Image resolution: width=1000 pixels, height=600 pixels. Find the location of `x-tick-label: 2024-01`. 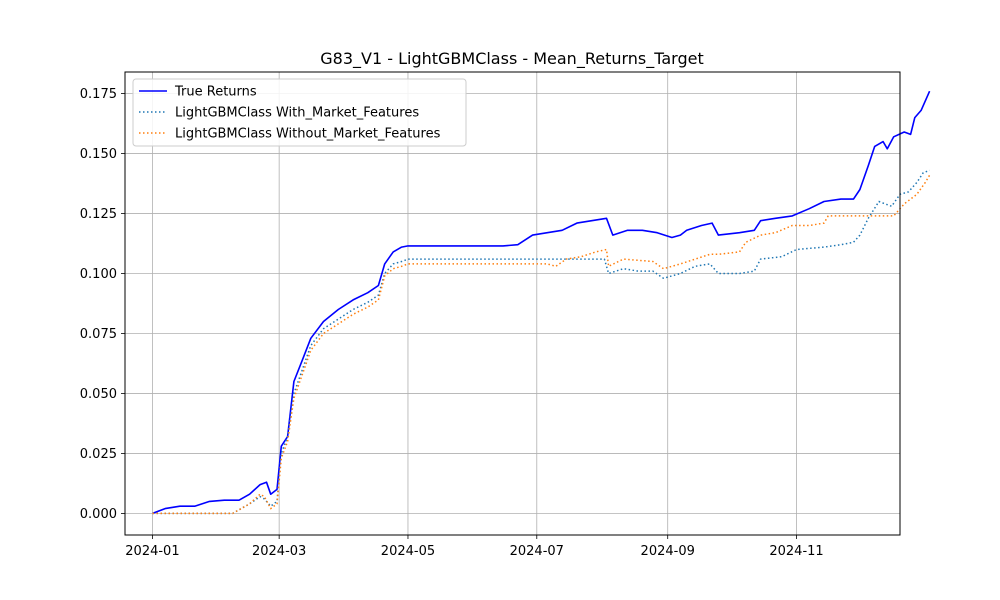

x-tick-label: 2024-01 is located at coordinates (152, 551).